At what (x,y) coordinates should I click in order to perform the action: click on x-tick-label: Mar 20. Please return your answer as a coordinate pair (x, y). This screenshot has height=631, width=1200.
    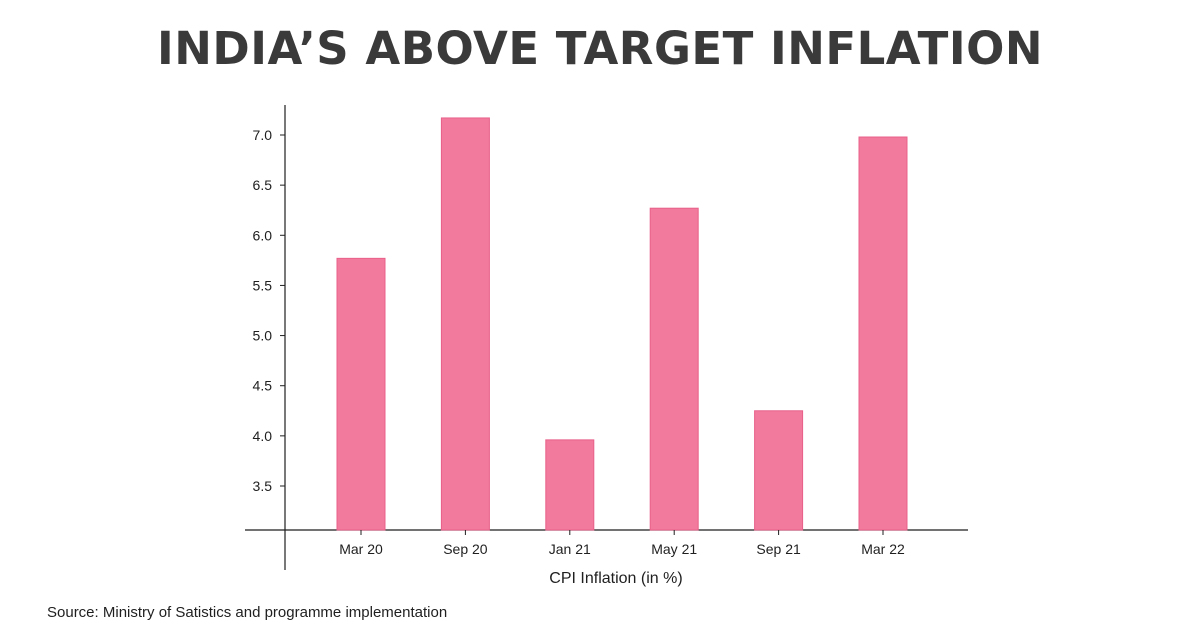
    Looking at the image, I should click on (361, 549).